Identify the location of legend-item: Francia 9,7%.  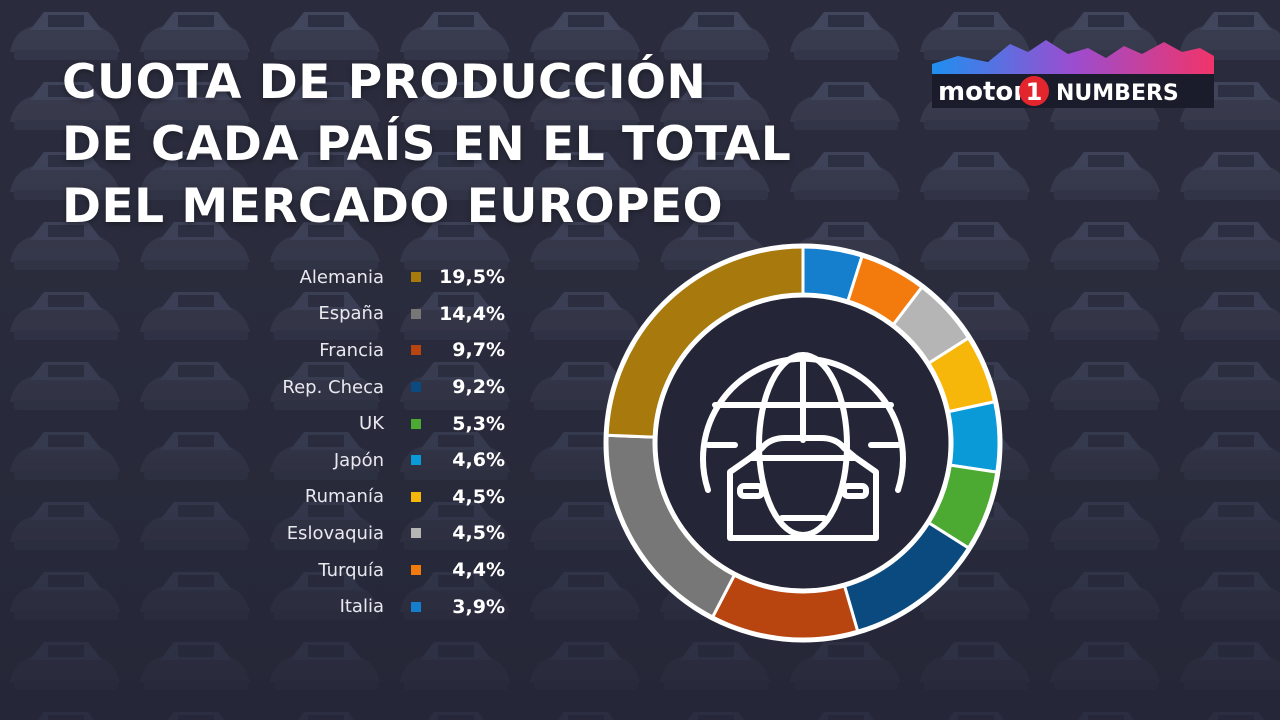
(390, 350).